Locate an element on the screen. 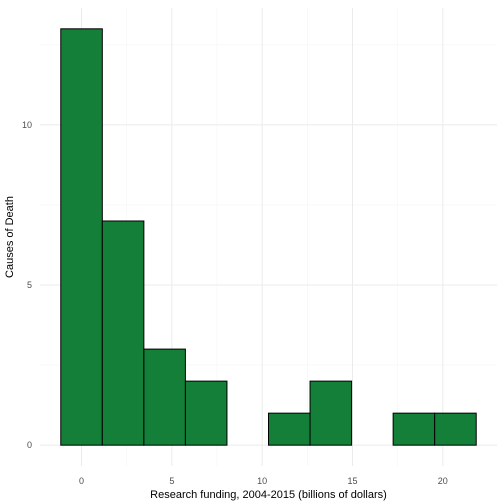 The image size is (504, 504). y-axis-title: Causes of Death is located at coordinates (10, 237).